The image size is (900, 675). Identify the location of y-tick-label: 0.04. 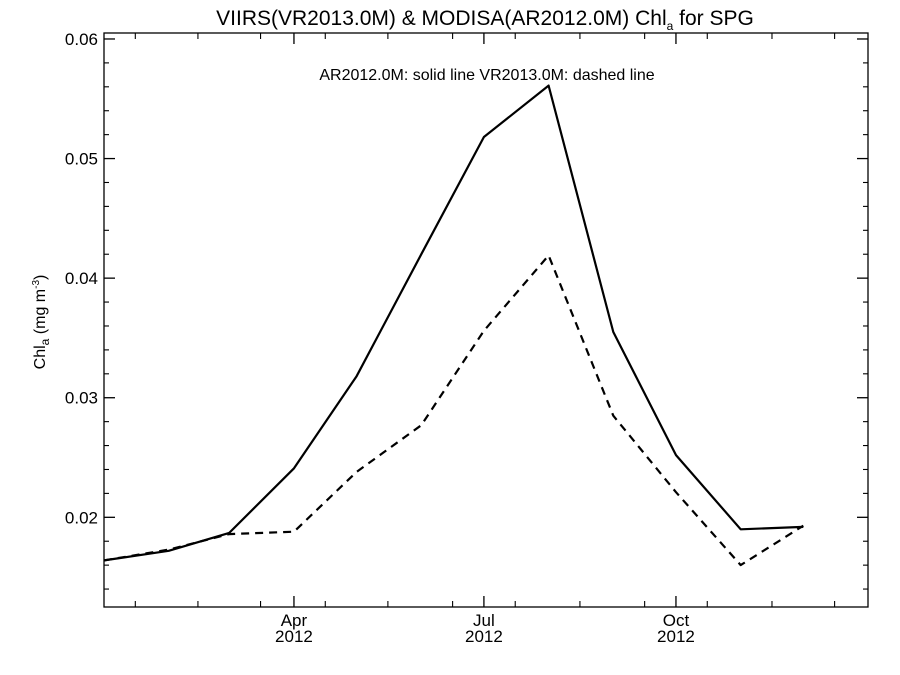
(81, 278).